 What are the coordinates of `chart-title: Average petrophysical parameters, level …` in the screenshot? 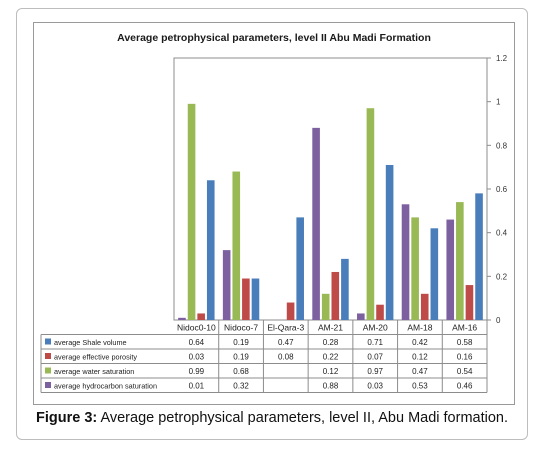 It's located at (274, 38).